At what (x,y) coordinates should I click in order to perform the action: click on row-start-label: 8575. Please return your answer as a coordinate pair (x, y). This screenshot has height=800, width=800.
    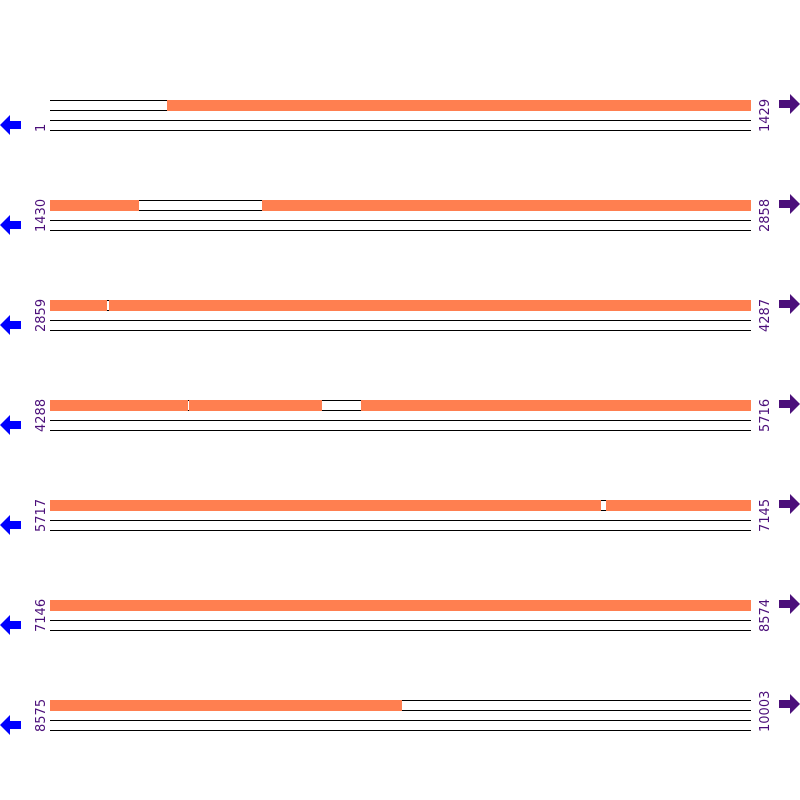
    Looking at the image, I should click on (41, 715).